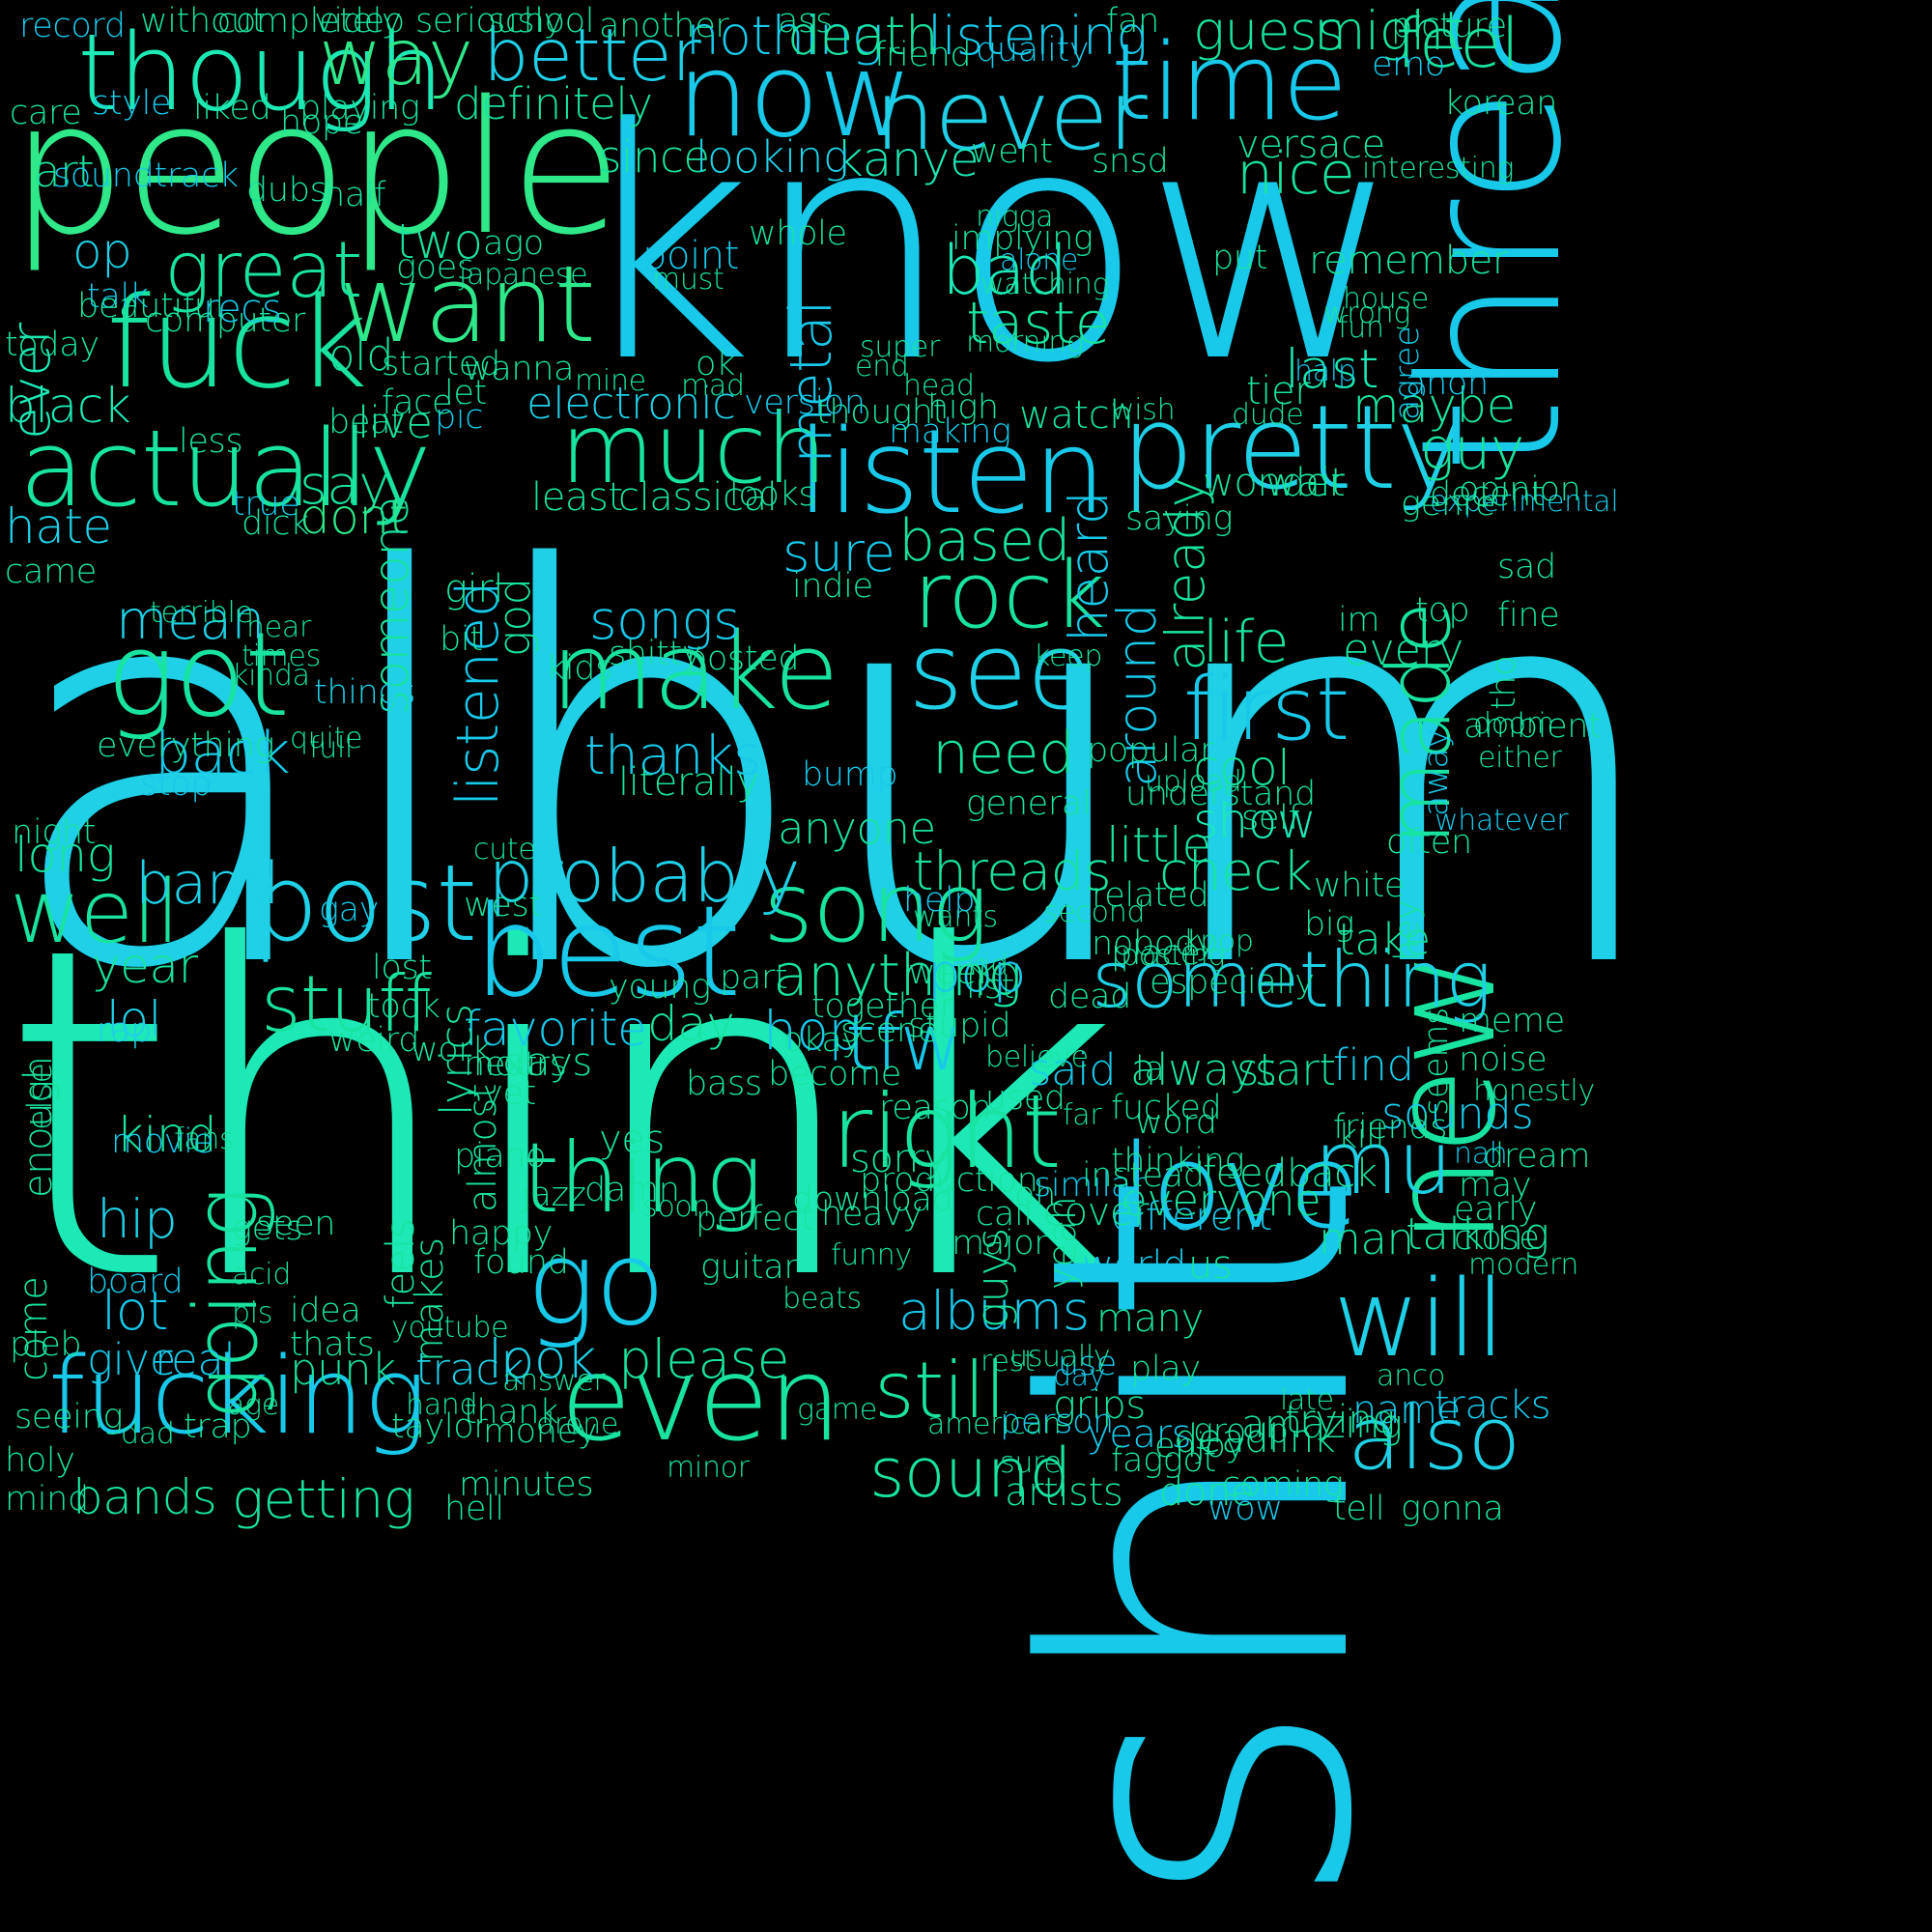 Image resolution: width=1932 pixels, height=1932 pixels. What do you see at coordinates (1218, 941) in the screenshot?
I see `cloud-word: kpop` at bounding box center [1218, 941].